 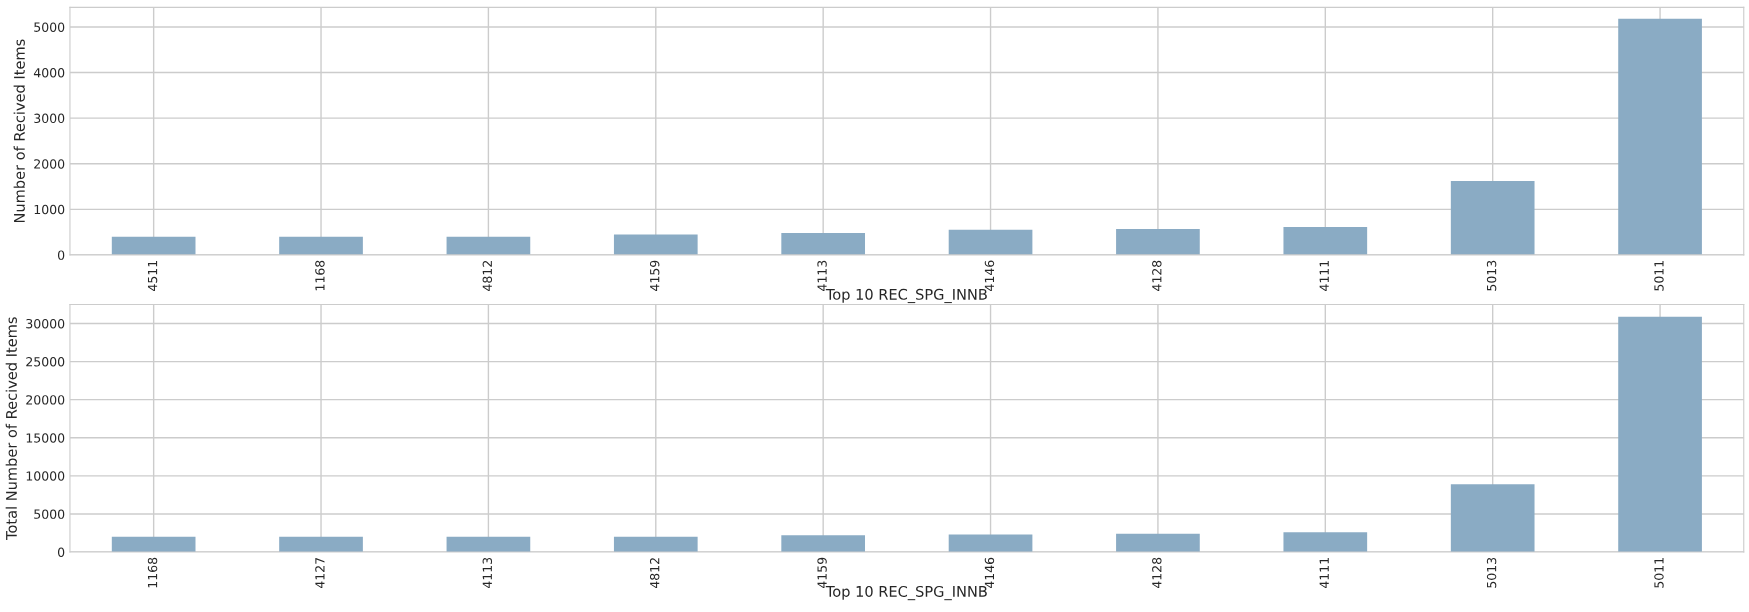 What do you see at coordinates (320, 573) in the screenshot?
I see `x-tick-label: 4127` at bounding box center [320, 573].